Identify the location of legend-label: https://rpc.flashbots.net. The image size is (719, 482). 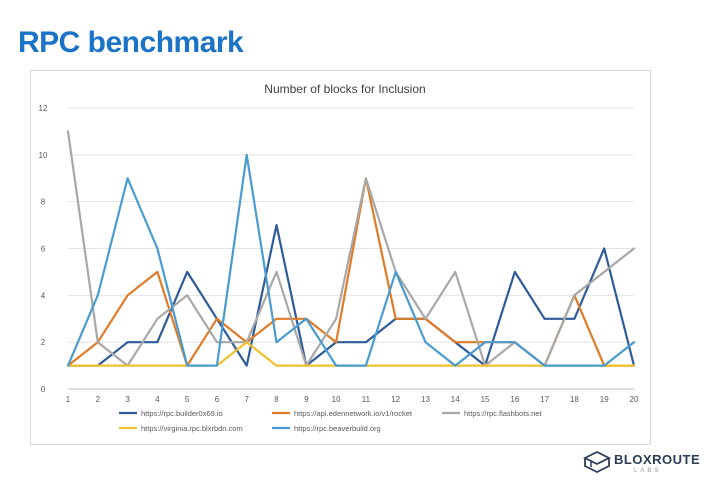
(503, 413).